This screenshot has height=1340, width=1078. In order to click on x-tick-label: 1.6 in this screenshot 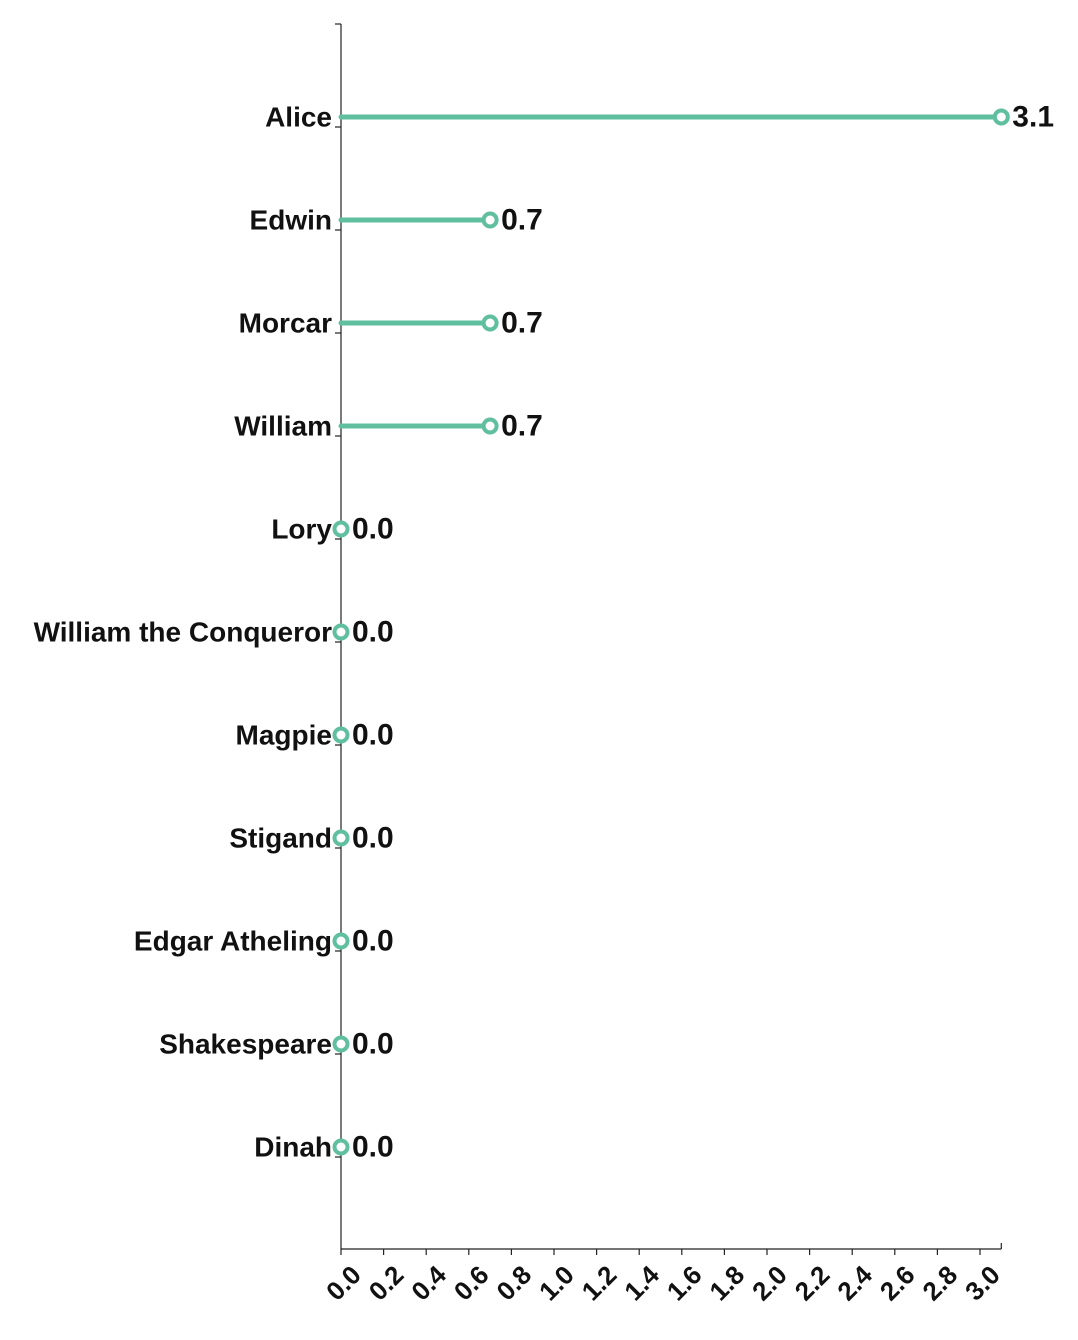, I will do `click(684, 1283)`.